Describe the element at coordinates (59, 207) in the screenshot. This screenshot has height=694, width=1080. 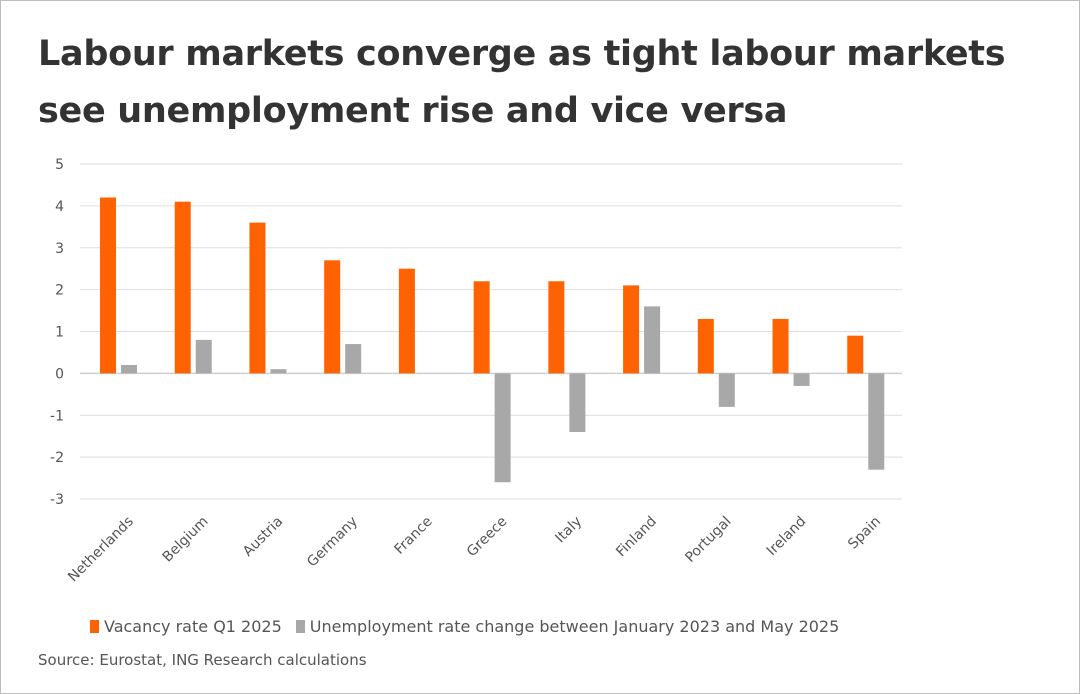
I see `y-tick-label: 4` at that location.